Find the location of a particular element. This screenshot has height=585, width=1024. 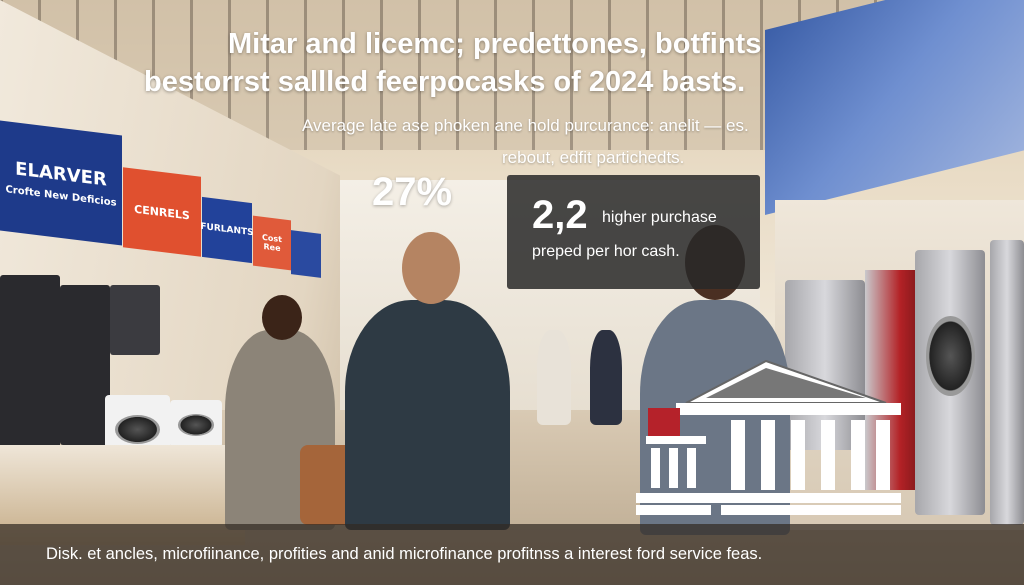

stat-box-label-2: preped per hor cash. is located at coordinates (606, 251).